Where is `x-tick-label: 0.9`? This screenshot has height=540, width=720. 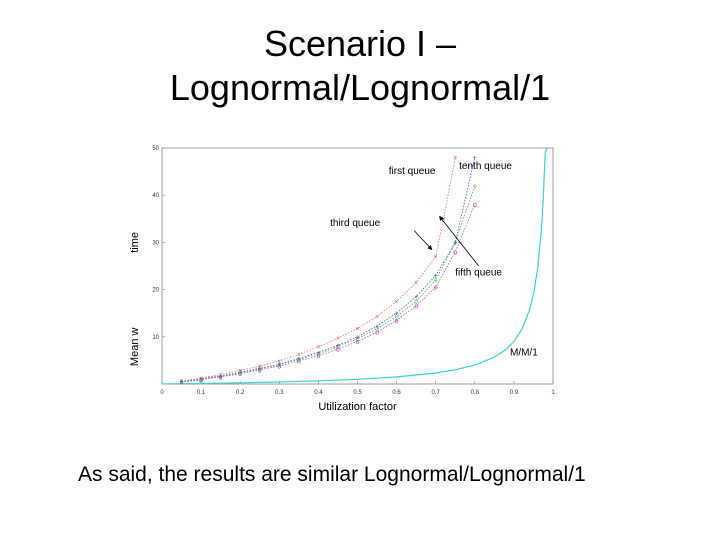
x-tick-label: 0.9 is located at coordinates (514, 393).